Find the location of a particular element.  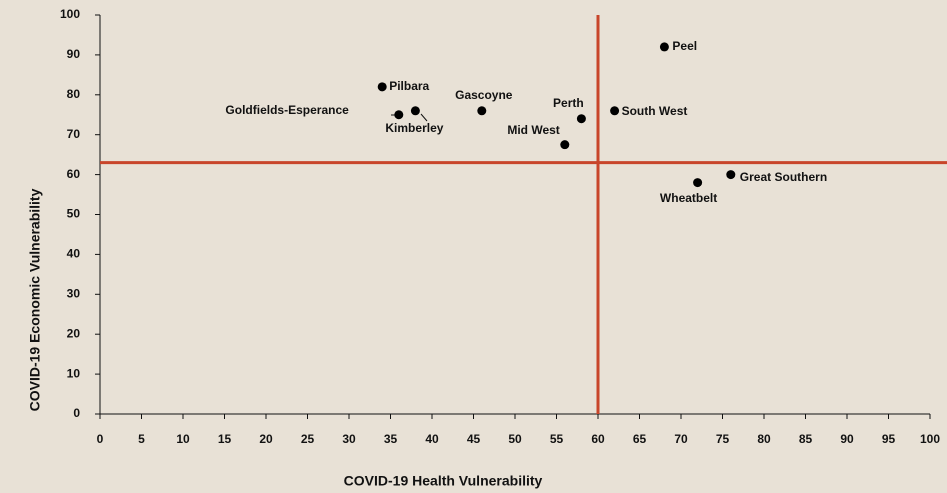

y-tick-label: 10 is located at coordinates (74, 373).